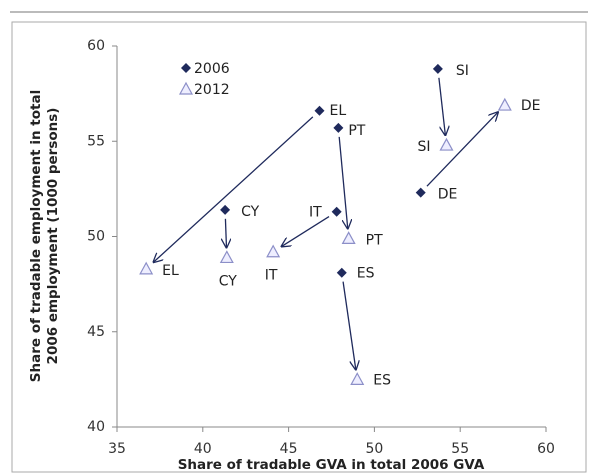 The height and width of the screenshot is (475, 590). I want to click on y-axis-title: 2006 employment (1000 persons), so click(53, 236).